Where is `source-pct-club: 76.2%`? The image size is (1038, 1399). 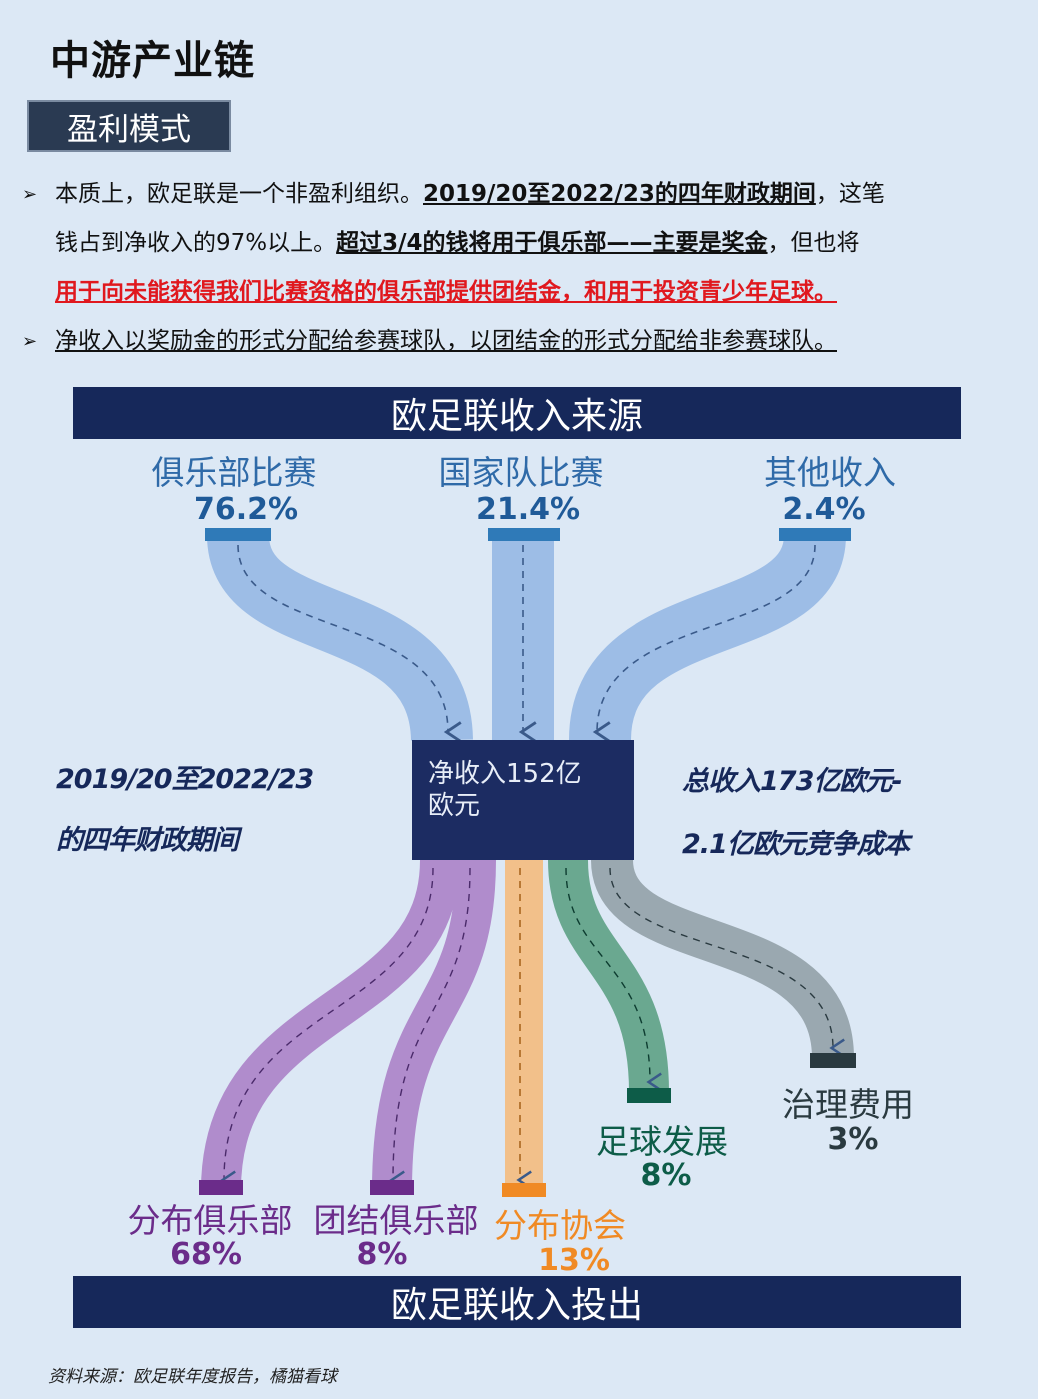 source-pct-club: 76.2% is located at coordinates (246, 509).